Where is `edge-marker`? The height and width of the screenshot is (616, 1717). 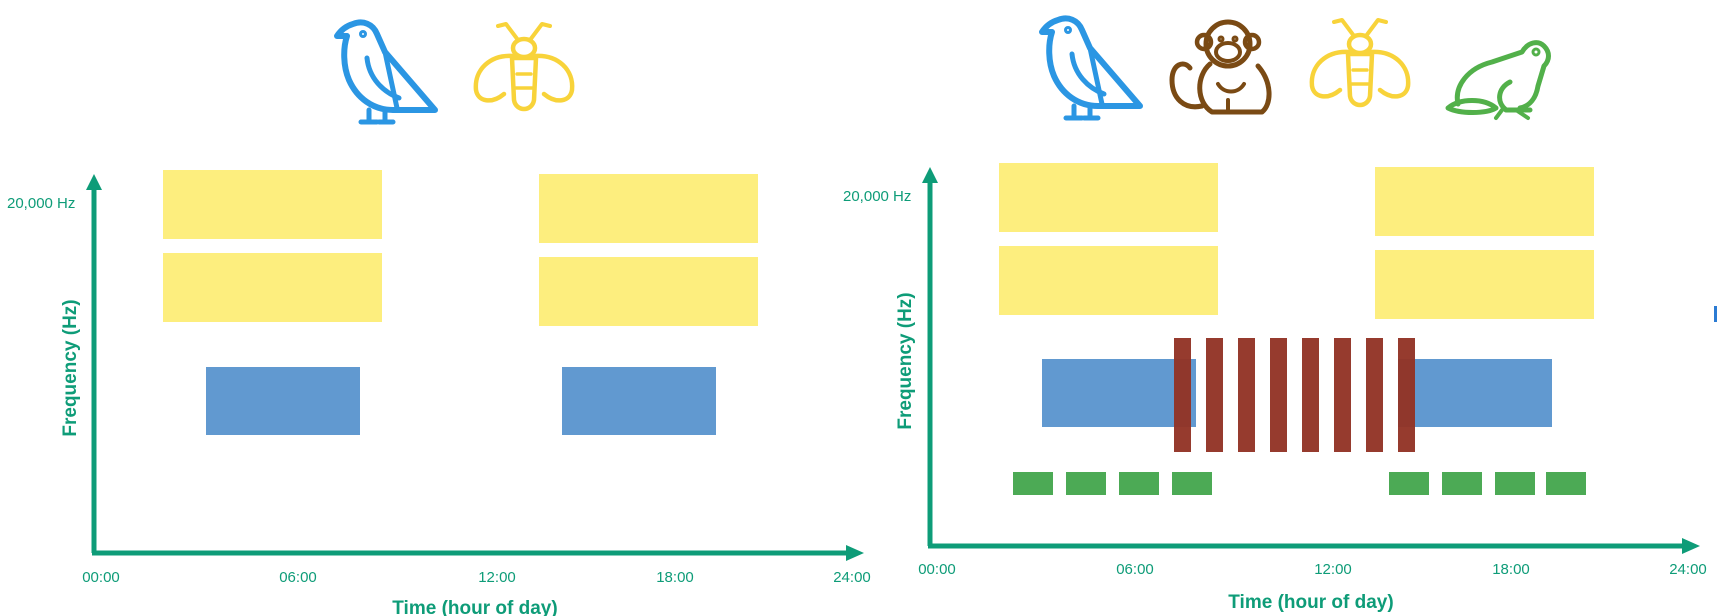 edge-marker is located at coordinates (1715, 314).